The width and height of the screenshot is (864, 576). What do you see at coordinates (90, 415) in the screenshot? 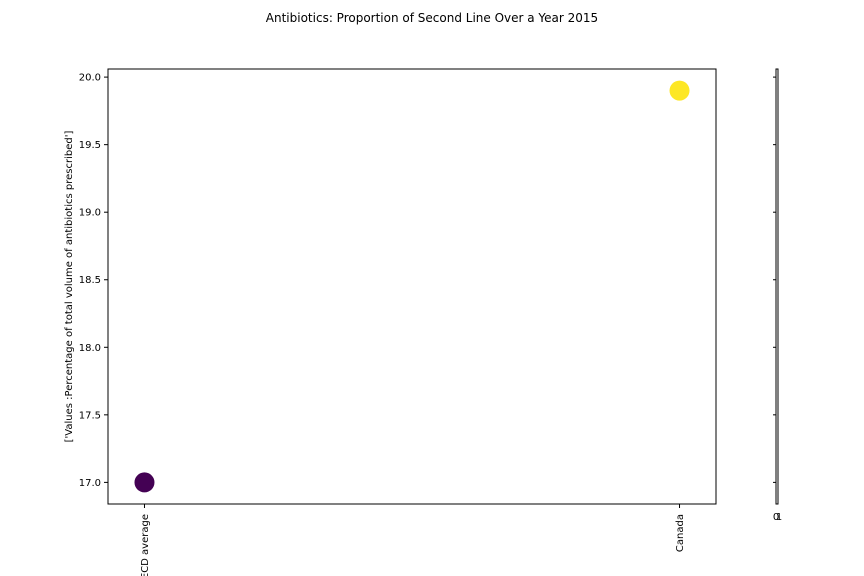
I see `y-tick-label: 17.5` at bounding box center [90, 415].